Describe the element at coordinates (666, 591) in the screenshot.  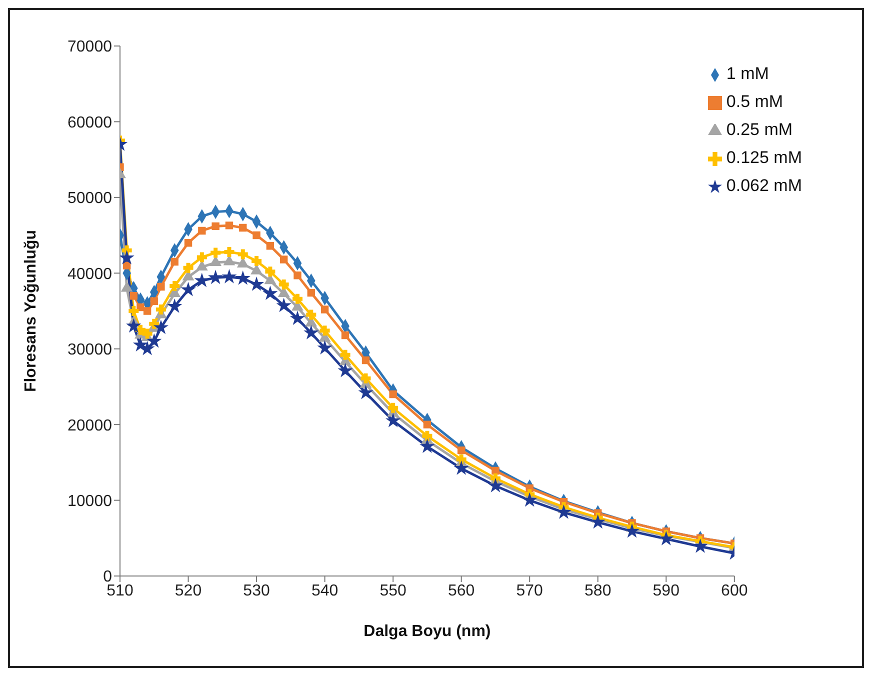
I see `x-tick-label: 590` at that location.